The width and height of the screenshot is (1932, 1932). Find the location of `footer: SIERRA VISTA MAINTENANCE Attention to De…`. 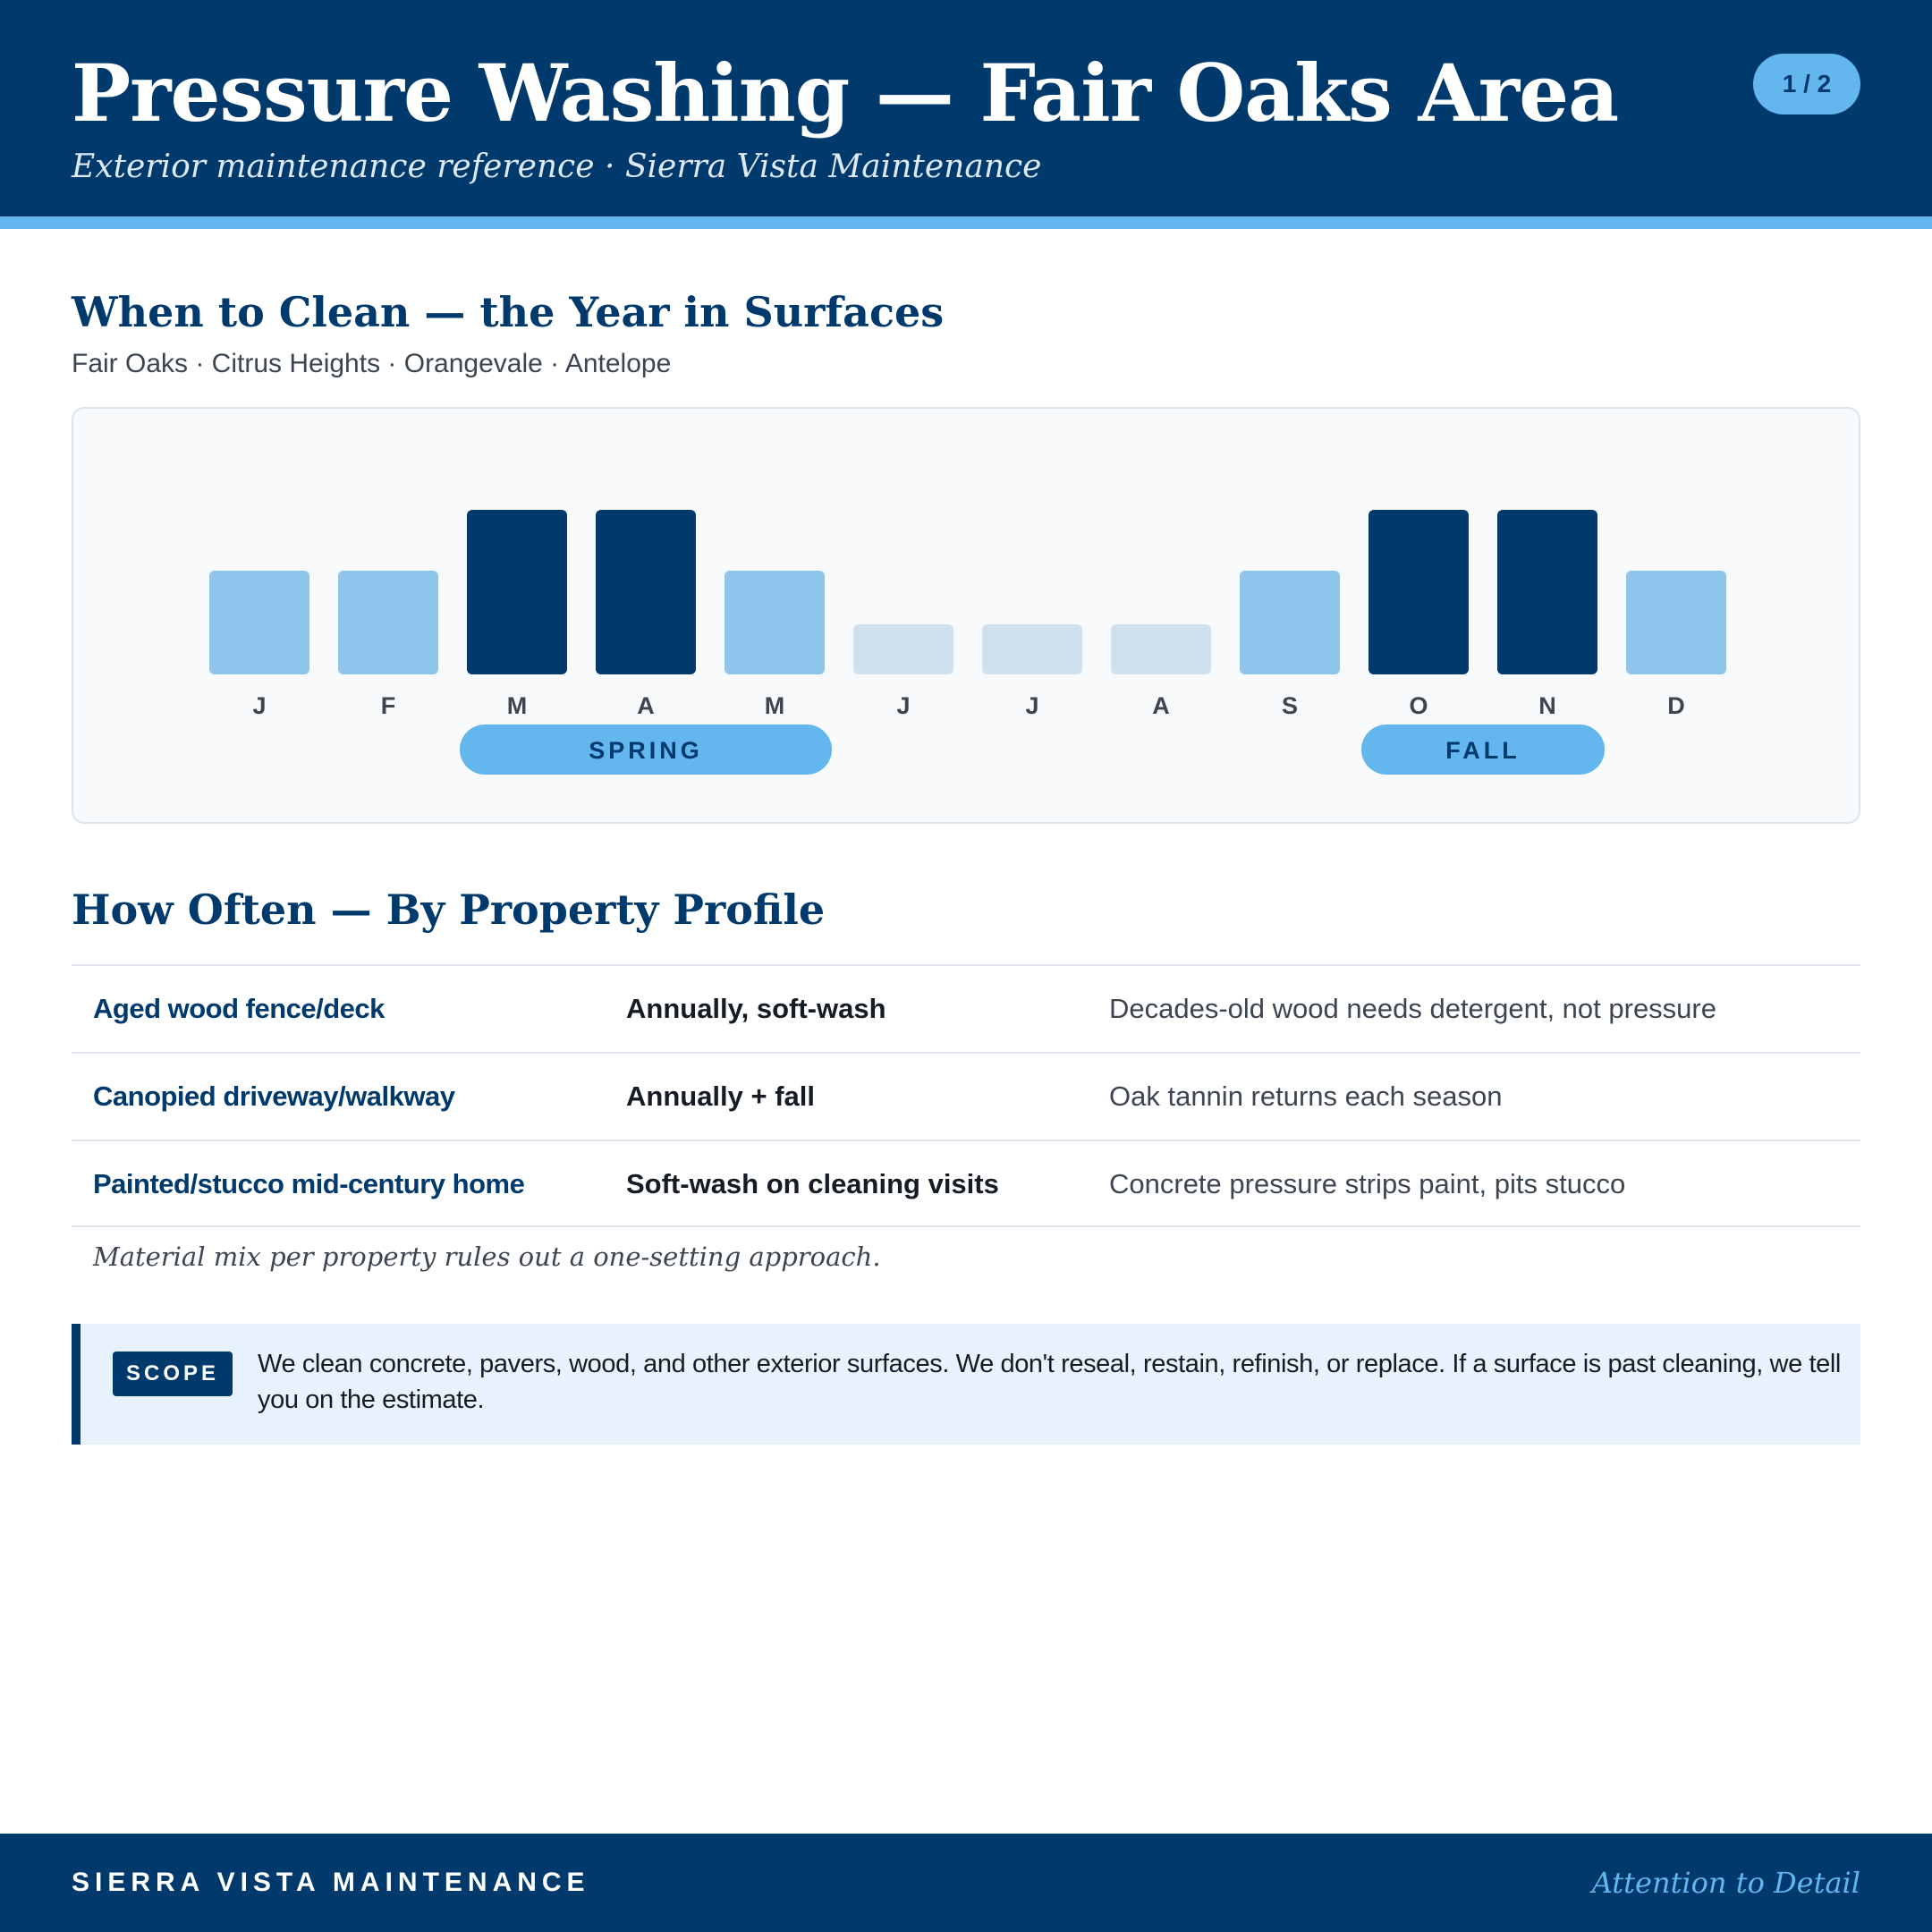

footer: SIERRA VISTA MAINTENANCE Attention to De… is located at coordinates (966, 1883).